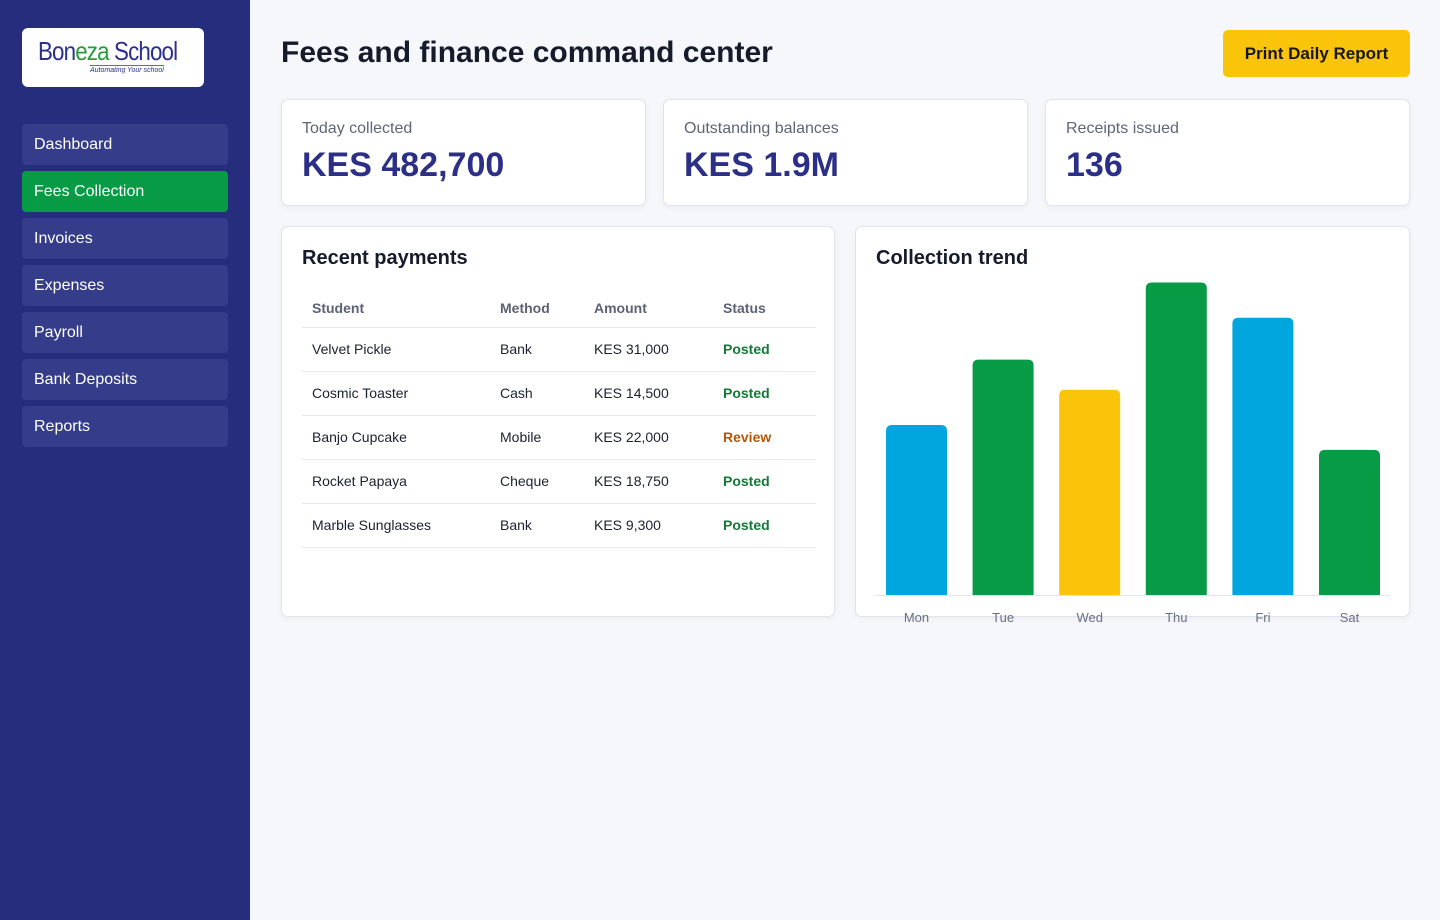 The height and width of the screenshot is (920, 1440). I want to click on cell-amount: KES 31,000, so click(658, 349).